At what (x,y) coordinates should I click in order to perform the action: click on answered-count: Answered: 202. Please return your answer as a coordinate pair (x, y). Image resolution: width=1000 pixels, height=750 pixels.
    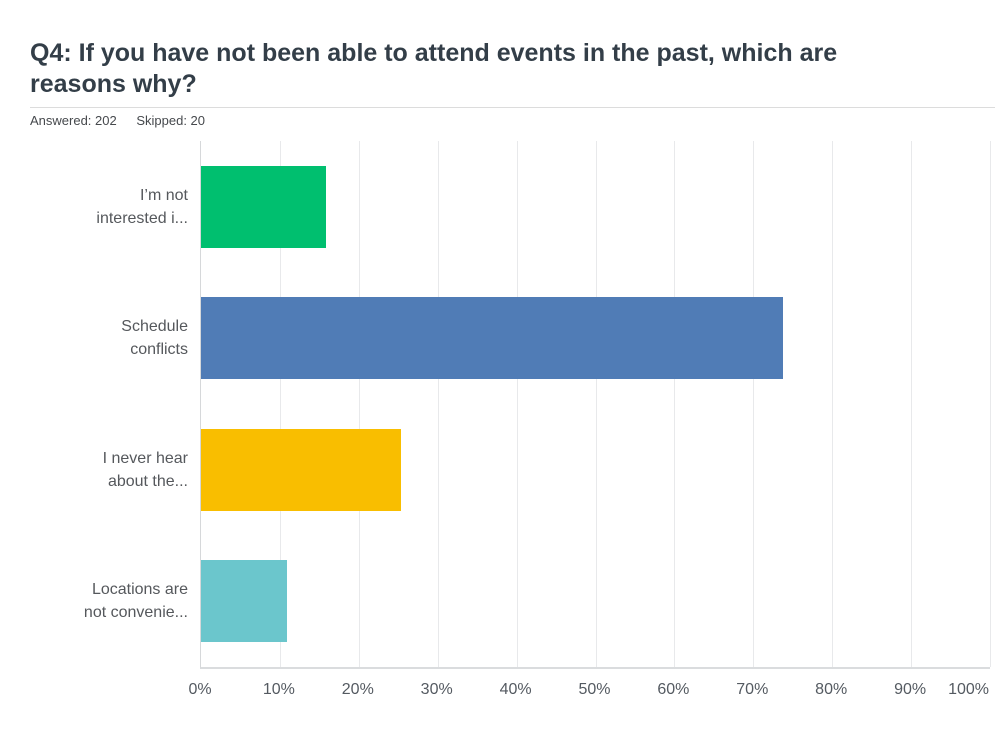
    Looking at the image, I should click on (73, 120).